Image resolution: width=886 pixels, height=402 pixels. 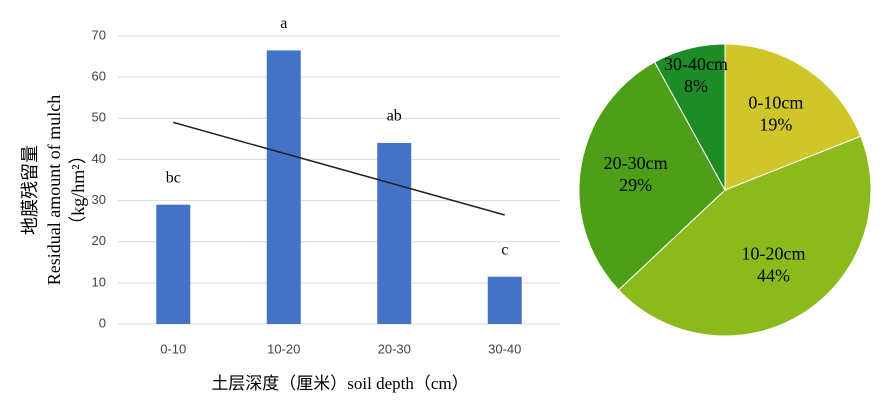 What do you see at coordinates (30, 190) in the screenshot?
I see `y-axis-label: 地膜残留量` at bounding box center [30, 190].